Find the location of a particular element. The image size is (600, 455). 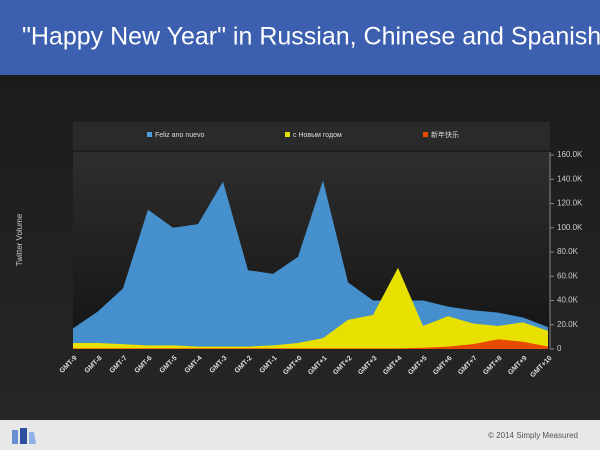

y-tick-label: 20.0K is located at coordinates (568, 324).